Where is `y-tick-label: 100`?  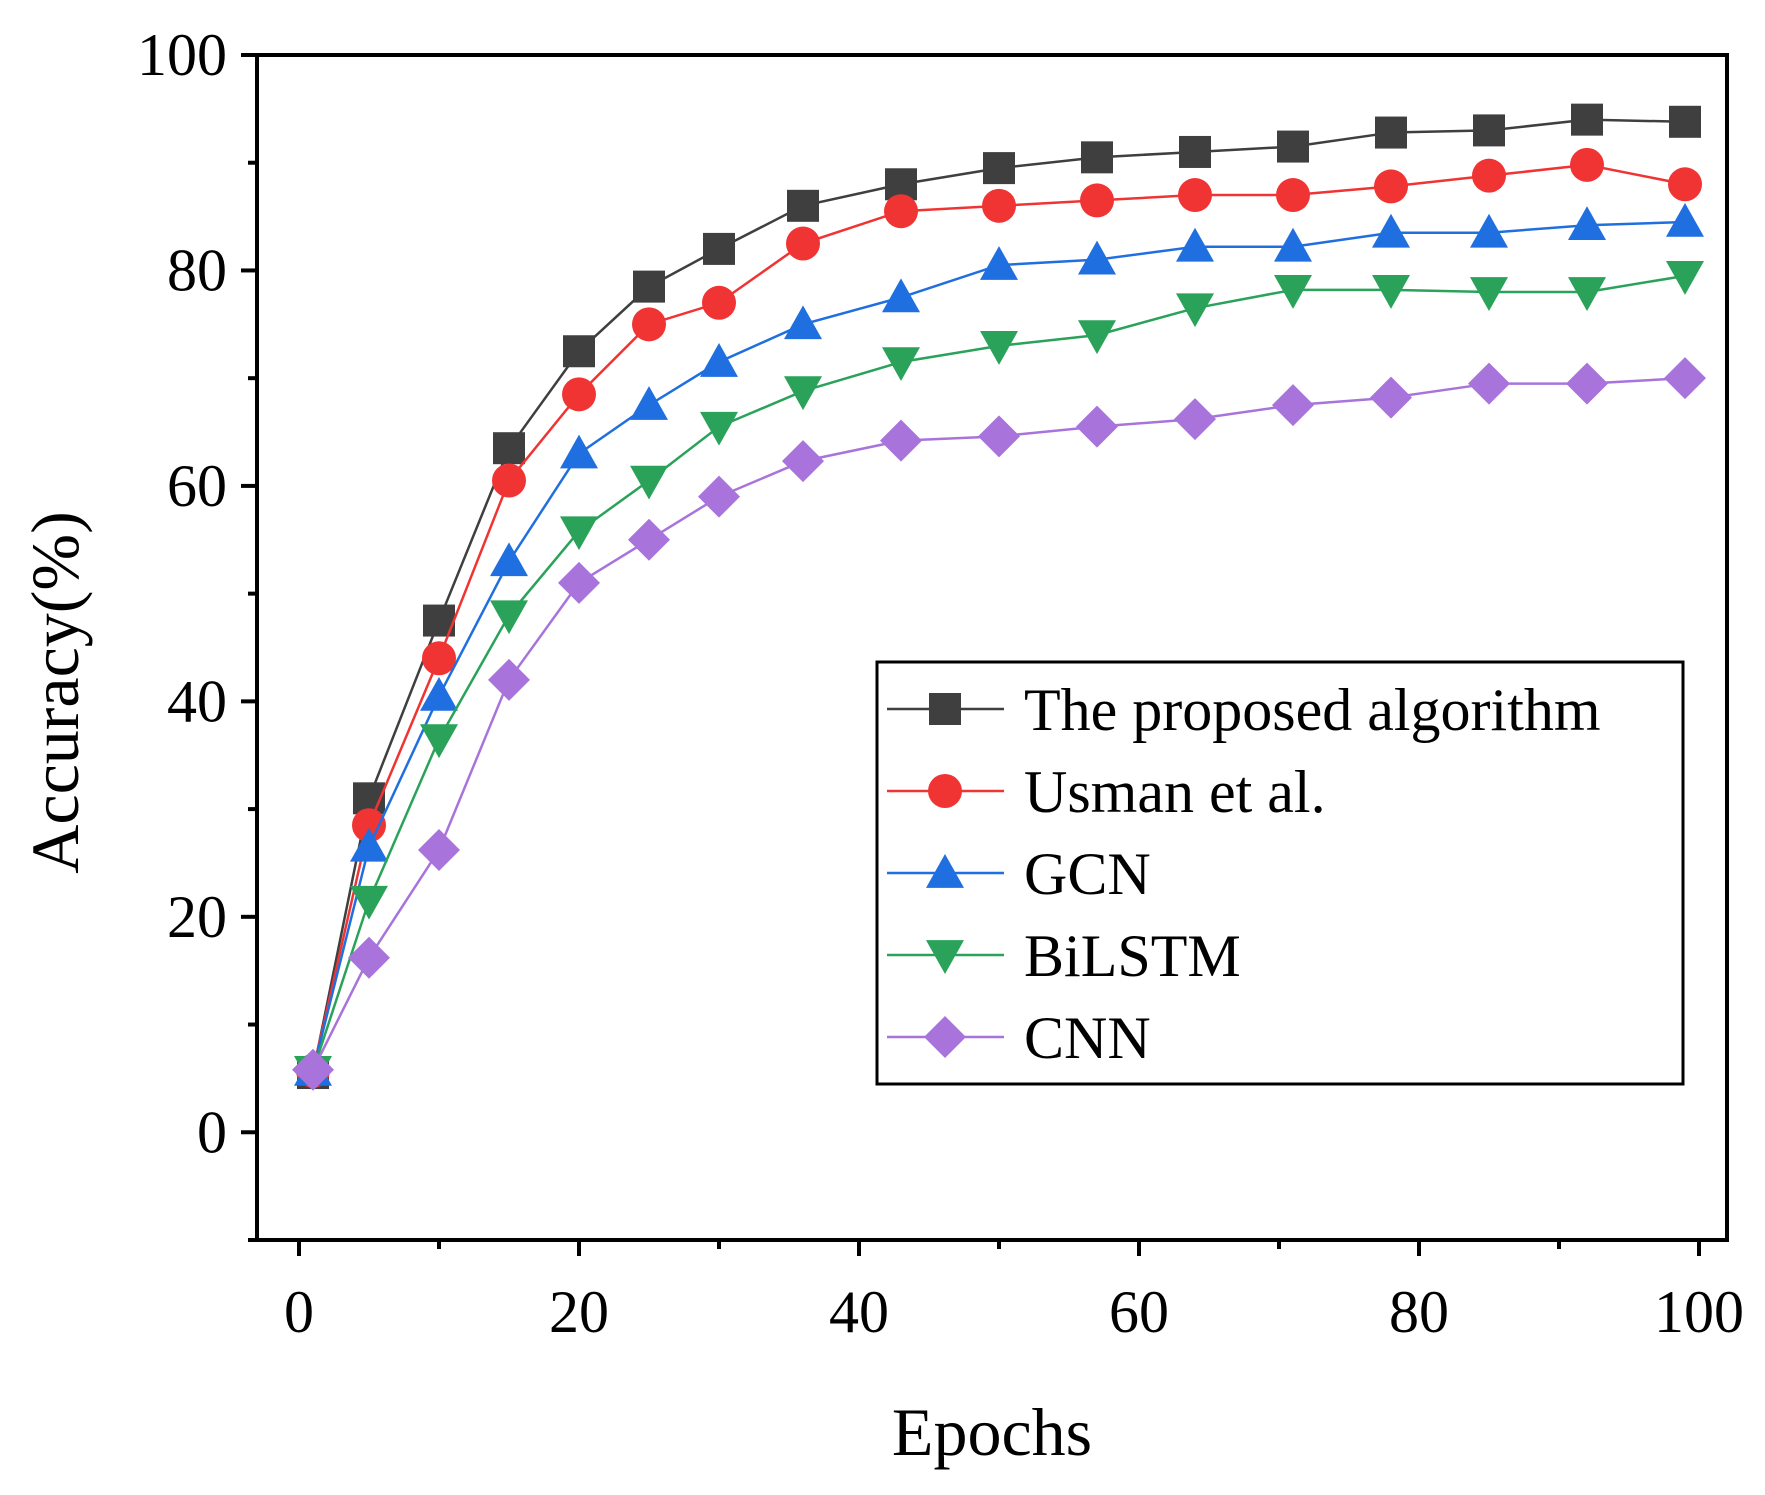
y-tick-label: 100 is located at coordinates (182, 55).